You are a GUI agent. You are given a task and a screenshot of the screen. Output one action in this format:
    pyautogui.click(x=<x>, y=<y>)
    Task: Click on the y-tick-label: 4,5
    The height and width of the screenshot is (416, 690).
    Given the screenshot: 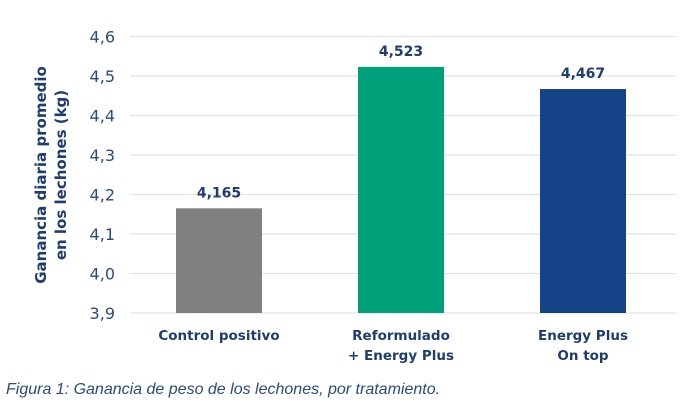 What is the action you would take?
    pyautogui.click(x=102, y=76)
    